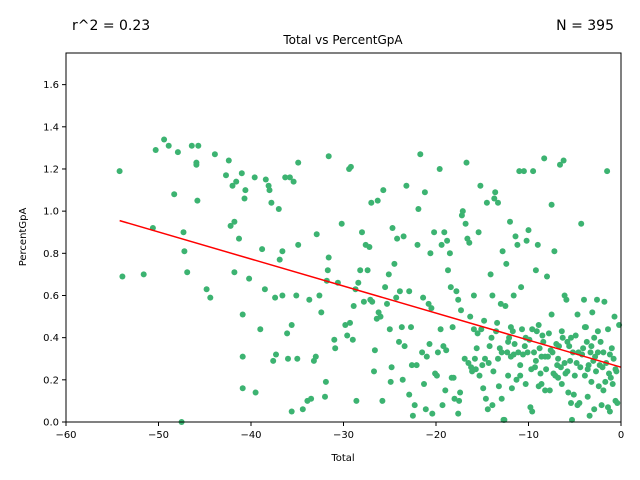 The image size is (640, 480). Describe the element at coordinates (23, 237) in the screenshot. I see `y-axis-label: PercentGpA` at that location.